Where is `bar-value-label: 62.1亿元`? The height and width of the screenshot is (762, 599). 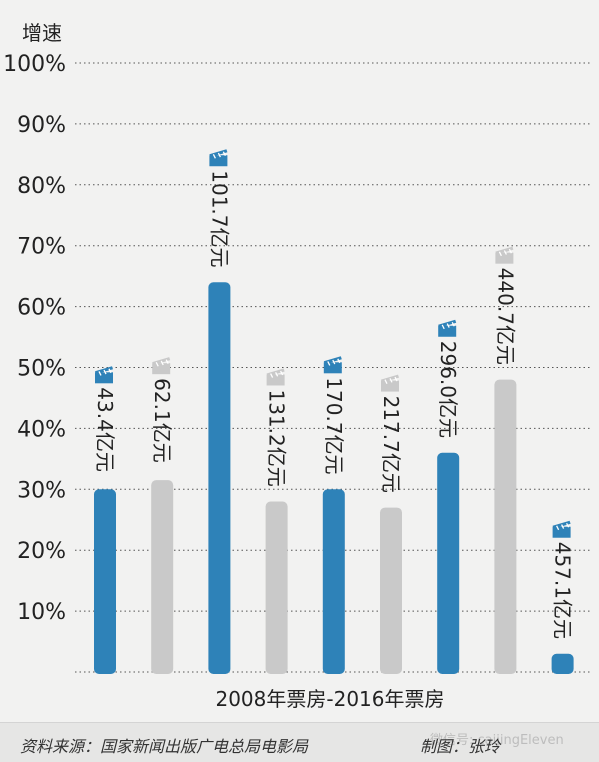
bar-value-label: 62.1亿元 is located at coordinates (162, 420).